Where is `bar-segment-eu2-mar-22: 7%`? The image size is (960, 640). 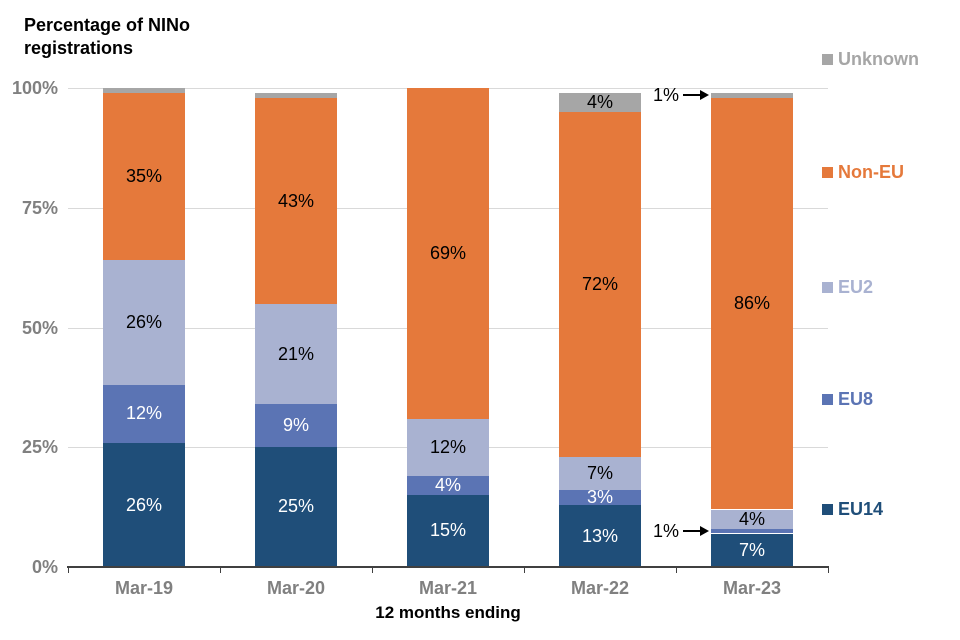 bar-segment-eu2-mar-22: 7% is located at coordinates (600, 473).